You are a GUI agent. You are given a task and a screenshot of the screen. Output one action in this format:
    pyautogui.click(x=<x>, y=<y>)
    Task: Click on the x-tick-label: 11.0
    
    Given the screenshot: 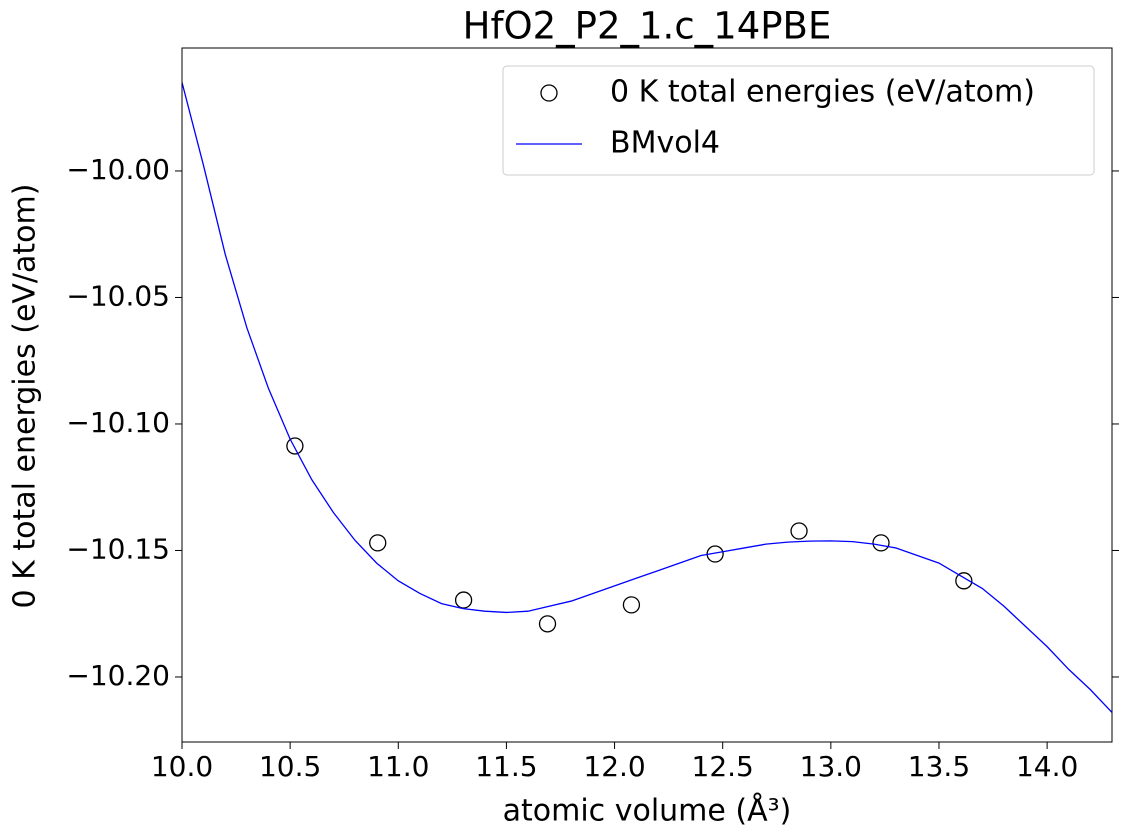 What is the action you would take?
    pyautogui.click(x=398, y=766)
    